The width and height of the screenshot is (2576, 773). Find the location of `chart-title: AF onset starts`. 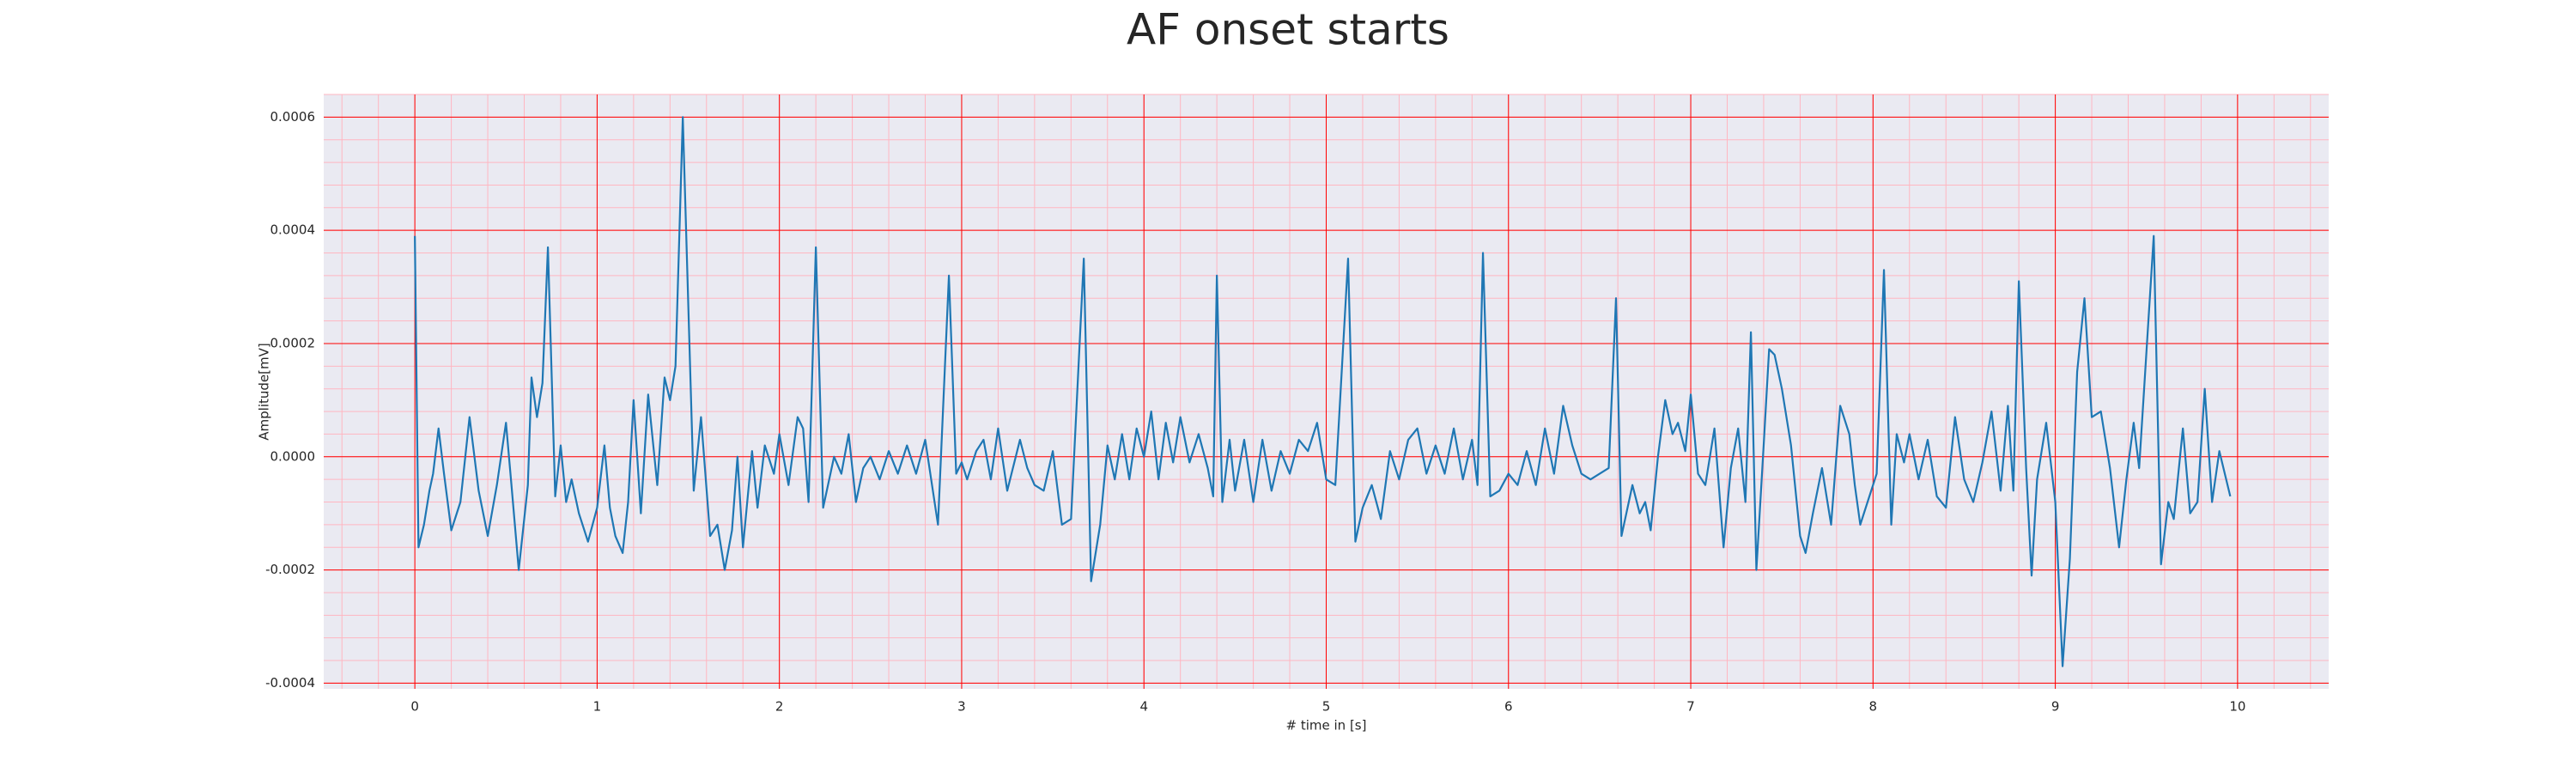

chart-title: AF onset starts is located at coordinates (1288, 30).